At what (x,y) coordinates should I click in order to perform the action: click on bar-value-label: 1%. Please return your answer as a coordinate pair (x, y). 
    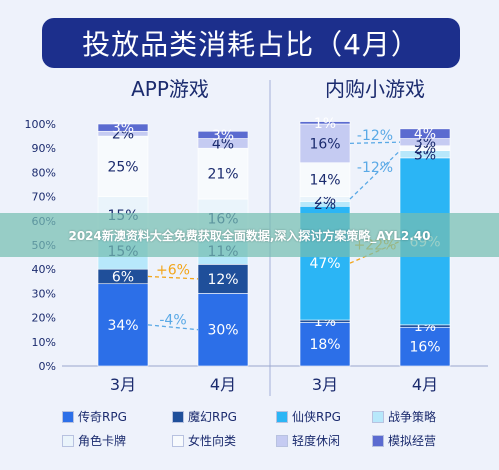
    Looking at the image, I should click on (325, 124).